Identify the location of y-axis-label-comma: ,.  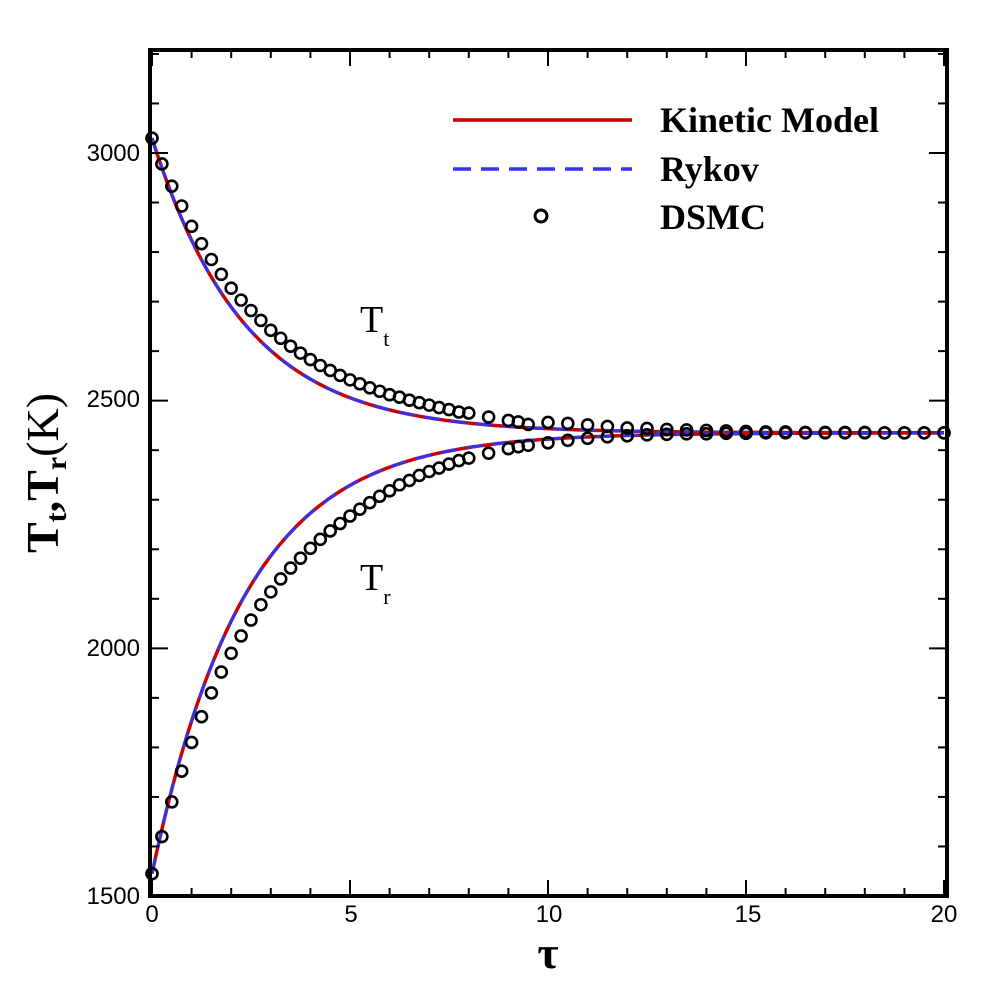
(42, 507).